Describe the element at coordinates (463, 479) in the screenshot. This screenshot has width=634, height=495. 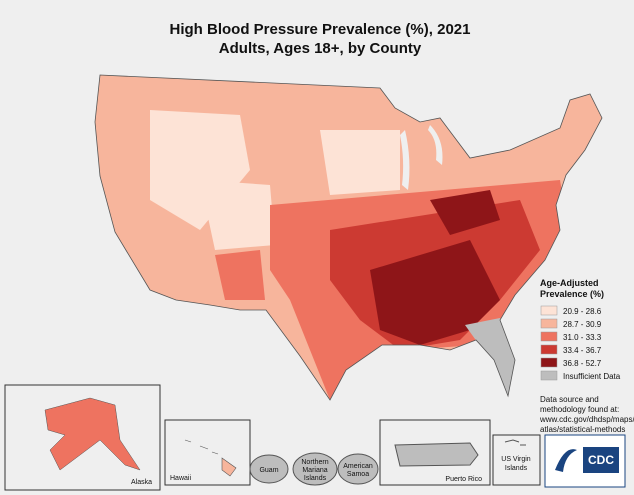
I see `inset-label: Puerto Rico` at that location.